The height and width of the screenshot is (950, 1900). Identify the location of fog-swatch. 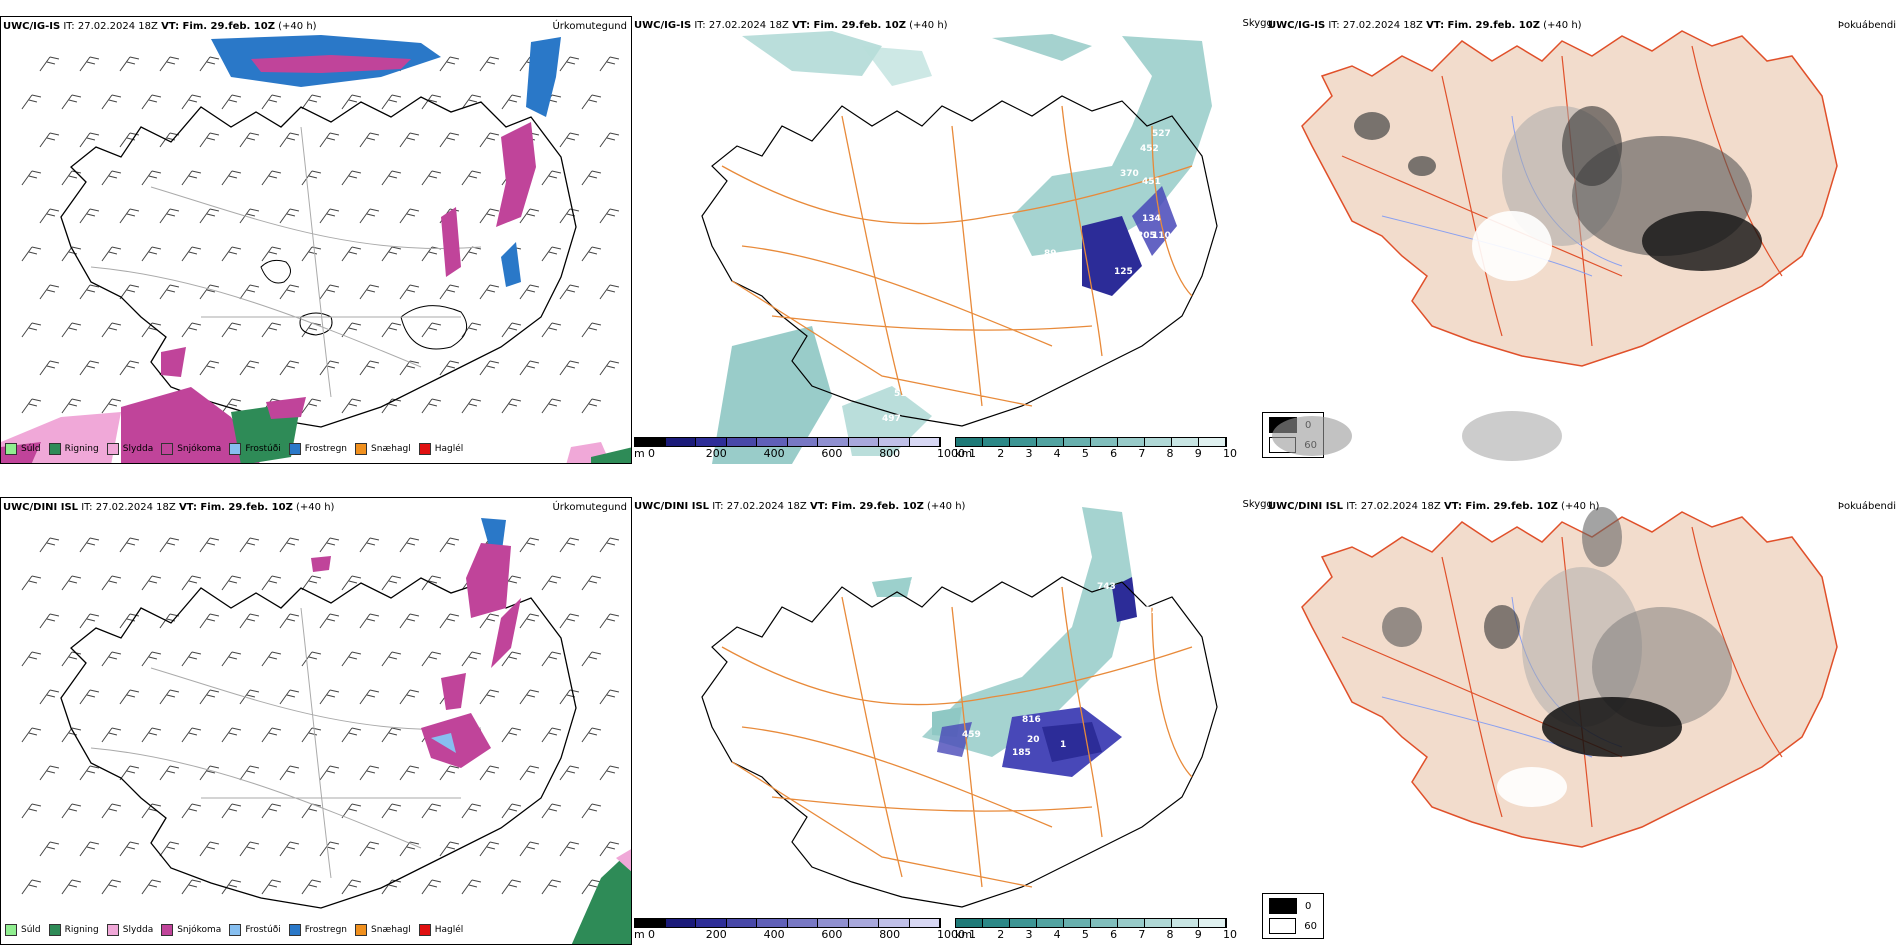
(1283, 926).